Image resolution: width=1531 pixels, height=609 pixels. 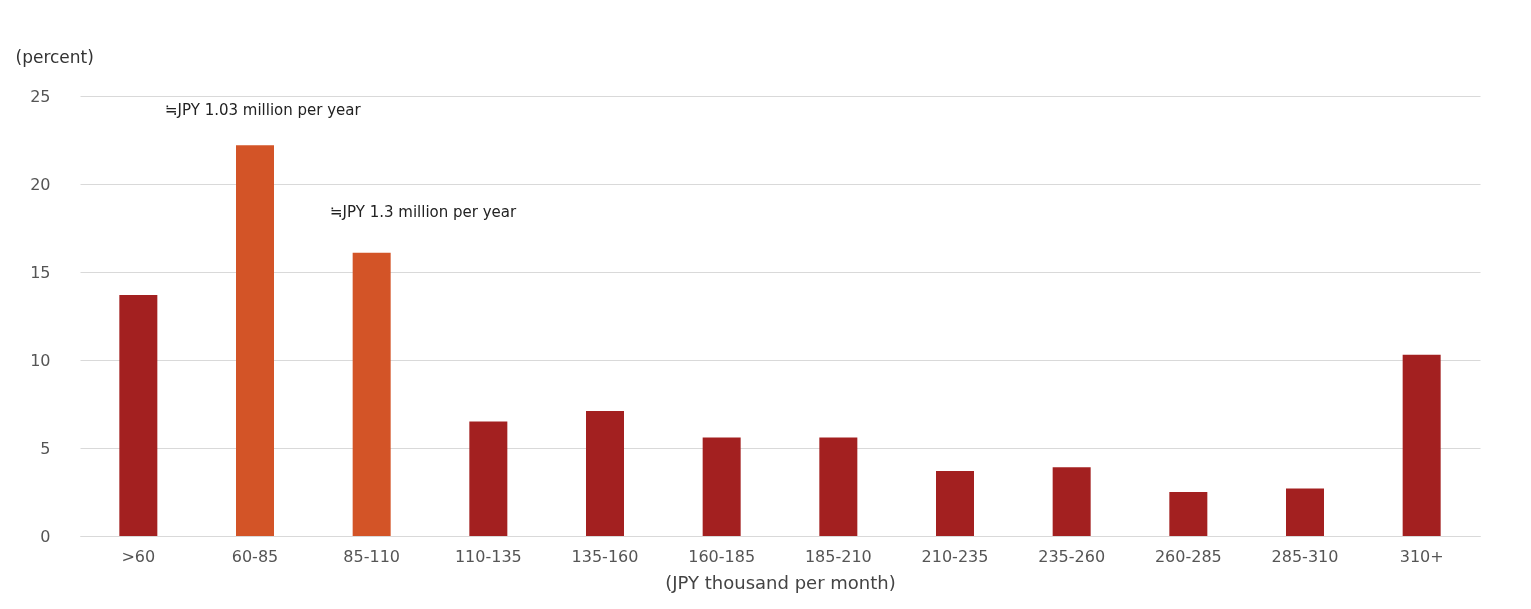 What do you see at coordinates (54, 56) in the screenshot?
I see `y-axis-title: (percent)` at bounding box center [54, 56].